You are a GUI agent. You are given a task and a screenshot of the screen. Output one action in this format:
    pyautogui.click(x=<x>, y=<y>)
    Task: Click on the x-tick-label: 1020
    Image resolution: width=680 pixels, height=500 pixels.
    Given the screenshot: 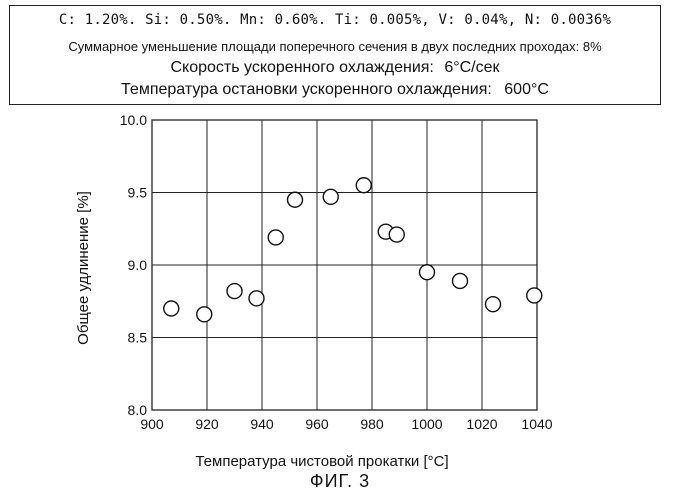 What is the action you would take?
    pyautogui.click(x=481, y=424)
    